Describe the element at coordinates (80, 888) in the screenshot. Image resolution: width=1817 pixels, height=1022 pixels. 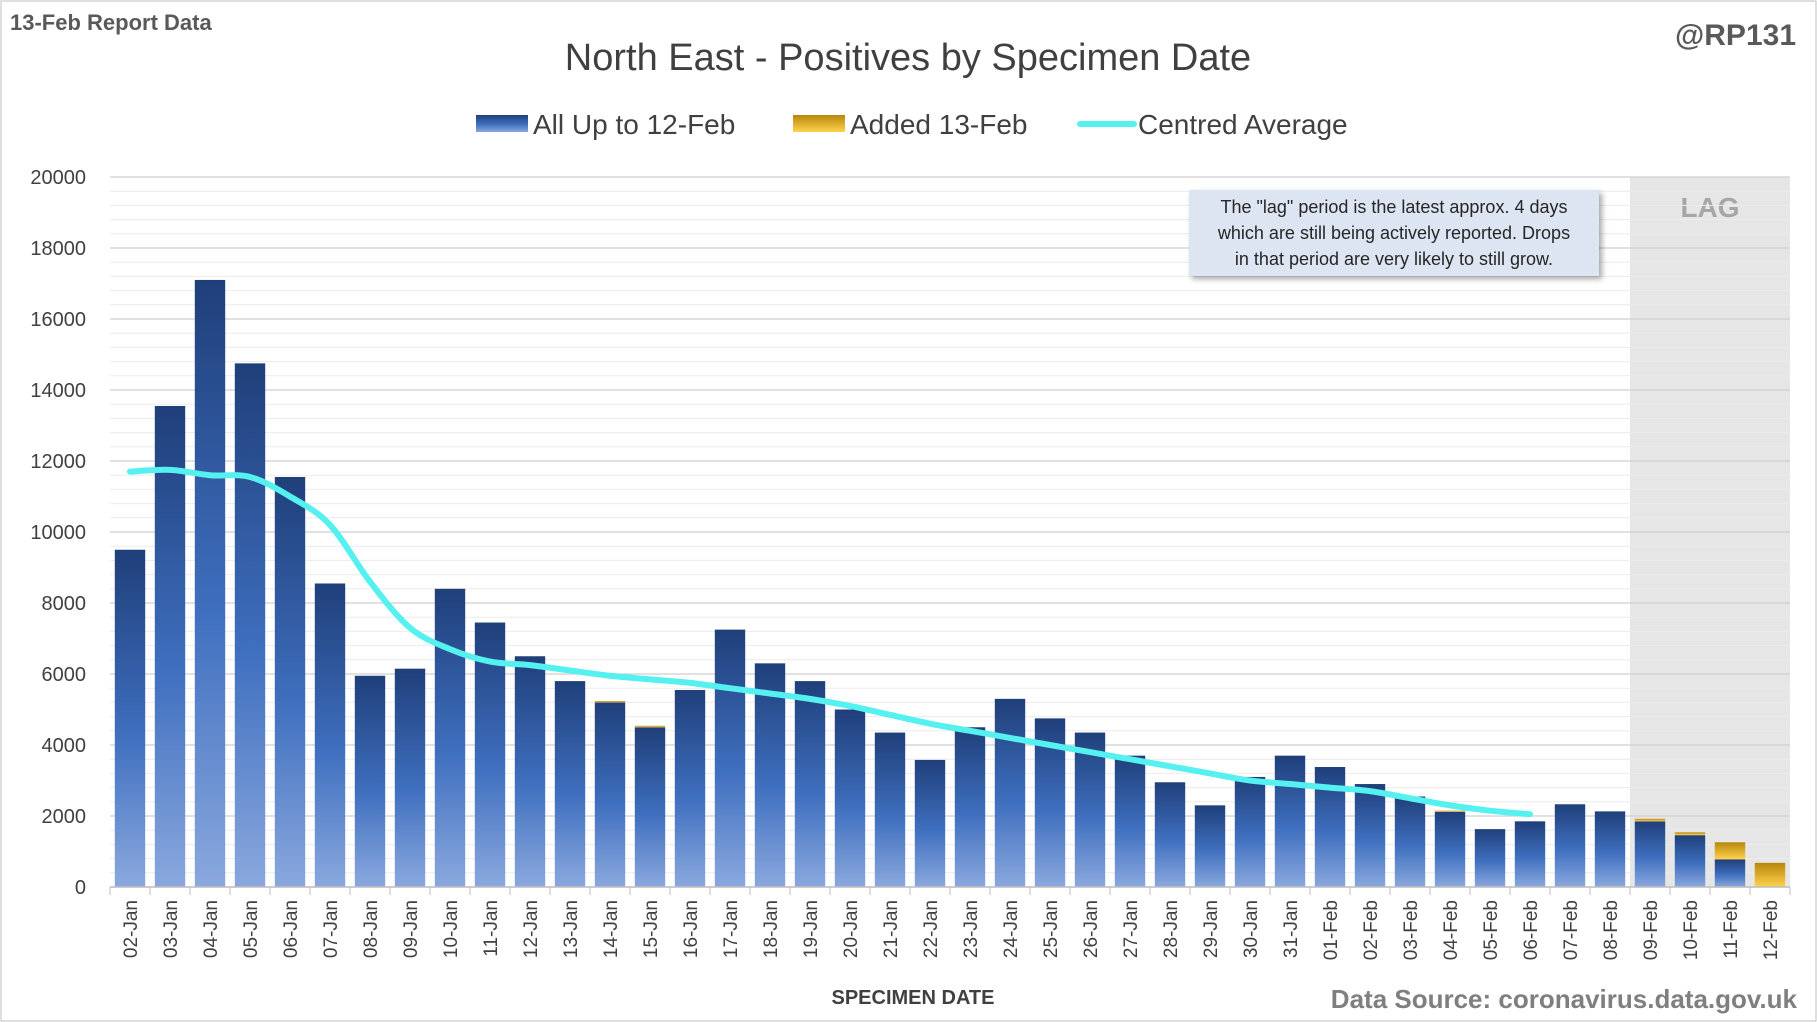
I see `y-tick-label: 0` at that location.